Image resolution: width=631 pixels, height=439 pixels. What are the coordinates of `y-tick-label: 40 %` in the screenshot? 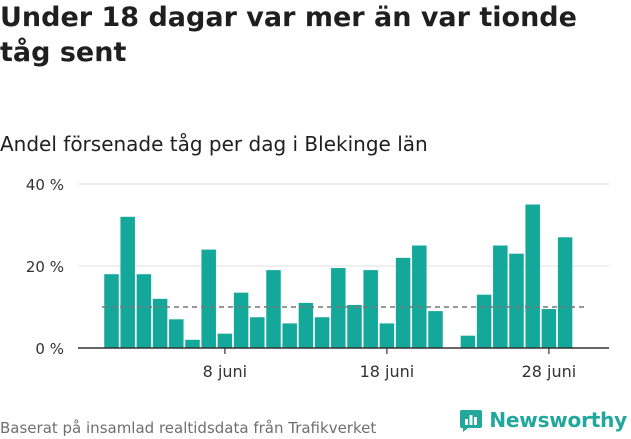 It's located at (45, 185).